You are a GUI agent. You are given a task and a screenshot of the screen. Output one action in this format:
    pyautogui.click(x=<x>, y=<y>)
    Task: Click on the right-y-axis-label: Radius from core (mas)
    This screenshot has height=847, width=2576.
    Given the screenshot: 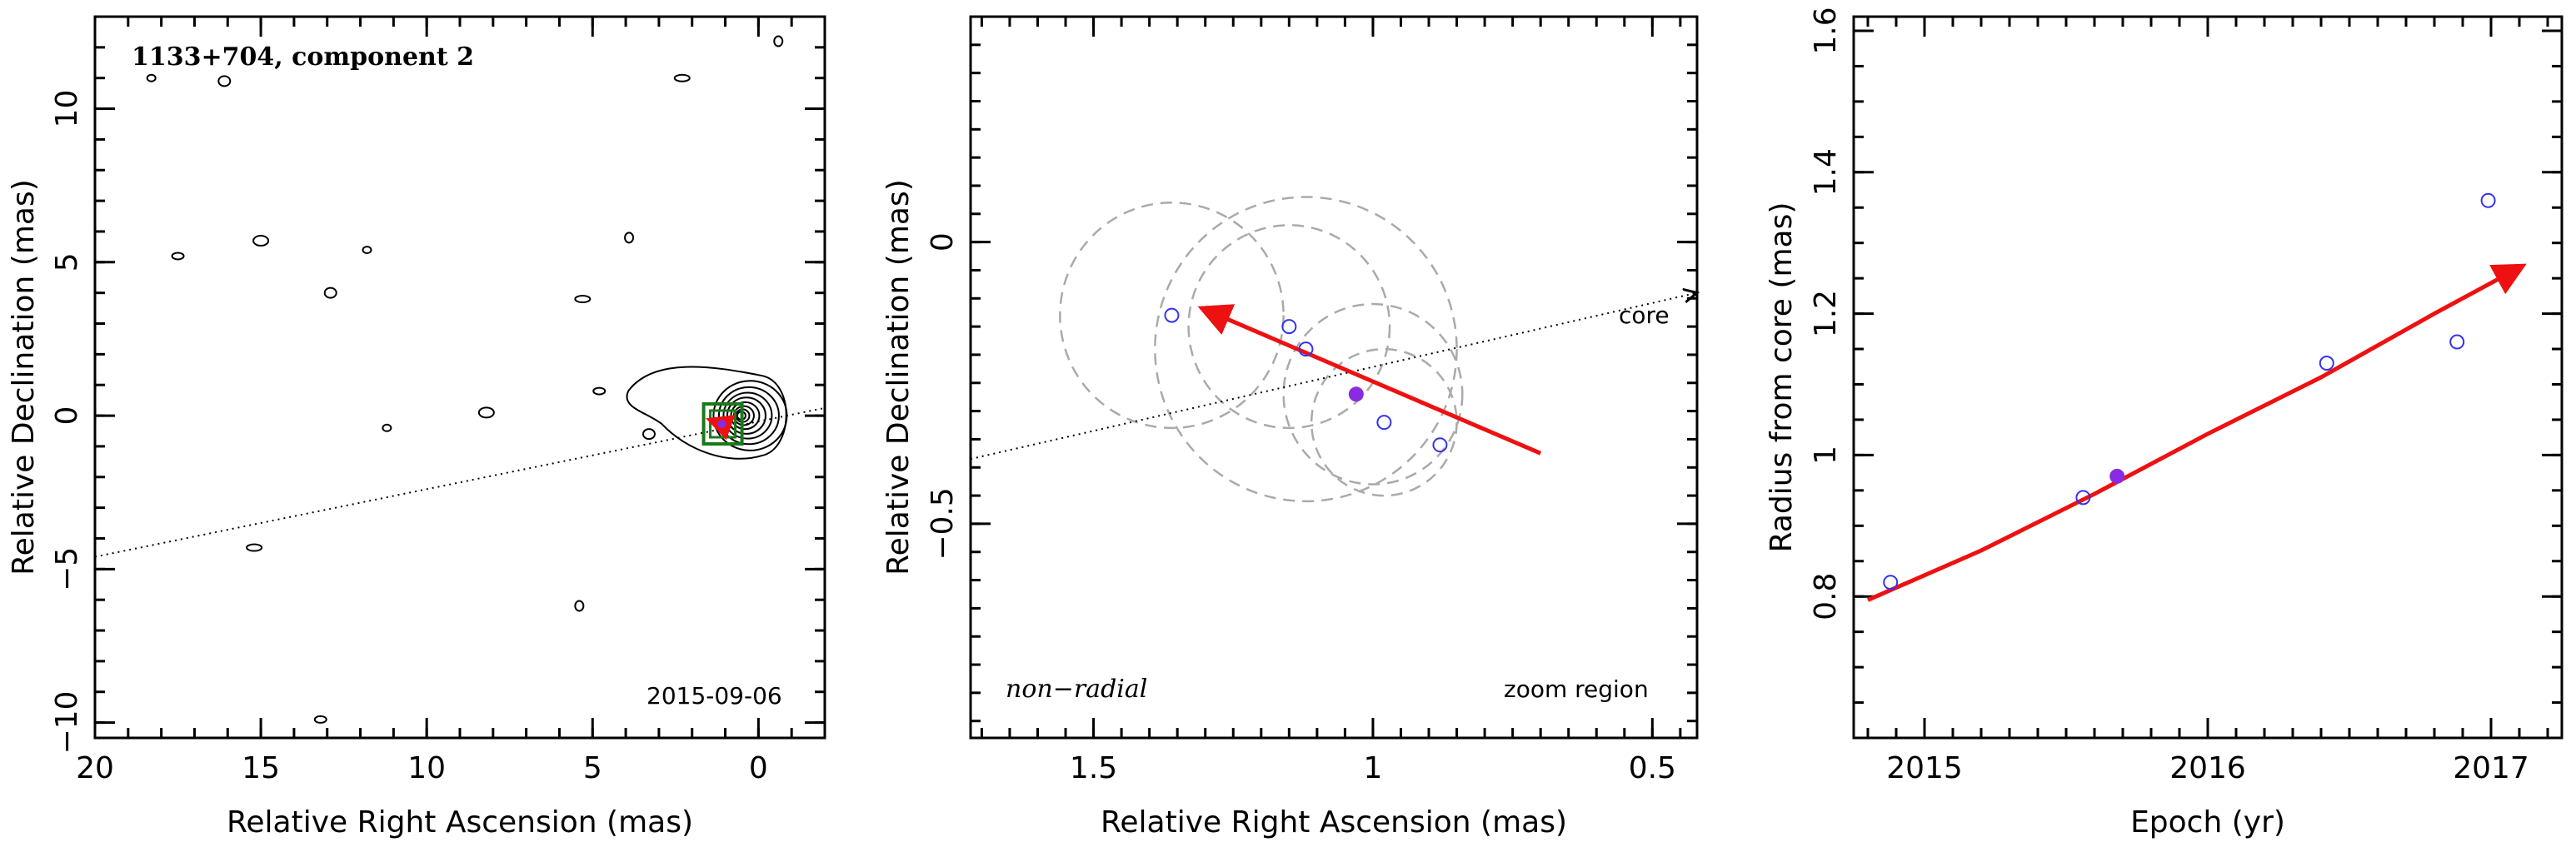 What is the action you would take?
    pyautogui.click(x=1782, y=378)
    